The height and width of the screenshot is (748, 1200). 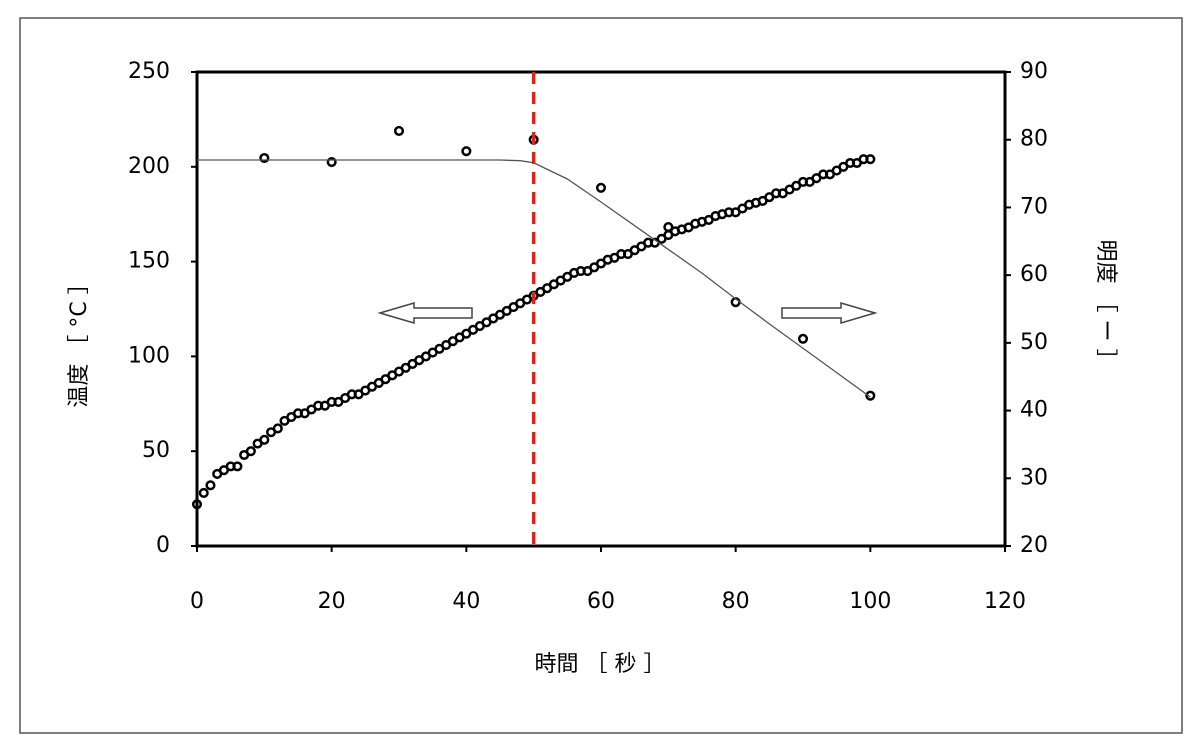 I want to click on arrow-left, so click(x=425, y=313).